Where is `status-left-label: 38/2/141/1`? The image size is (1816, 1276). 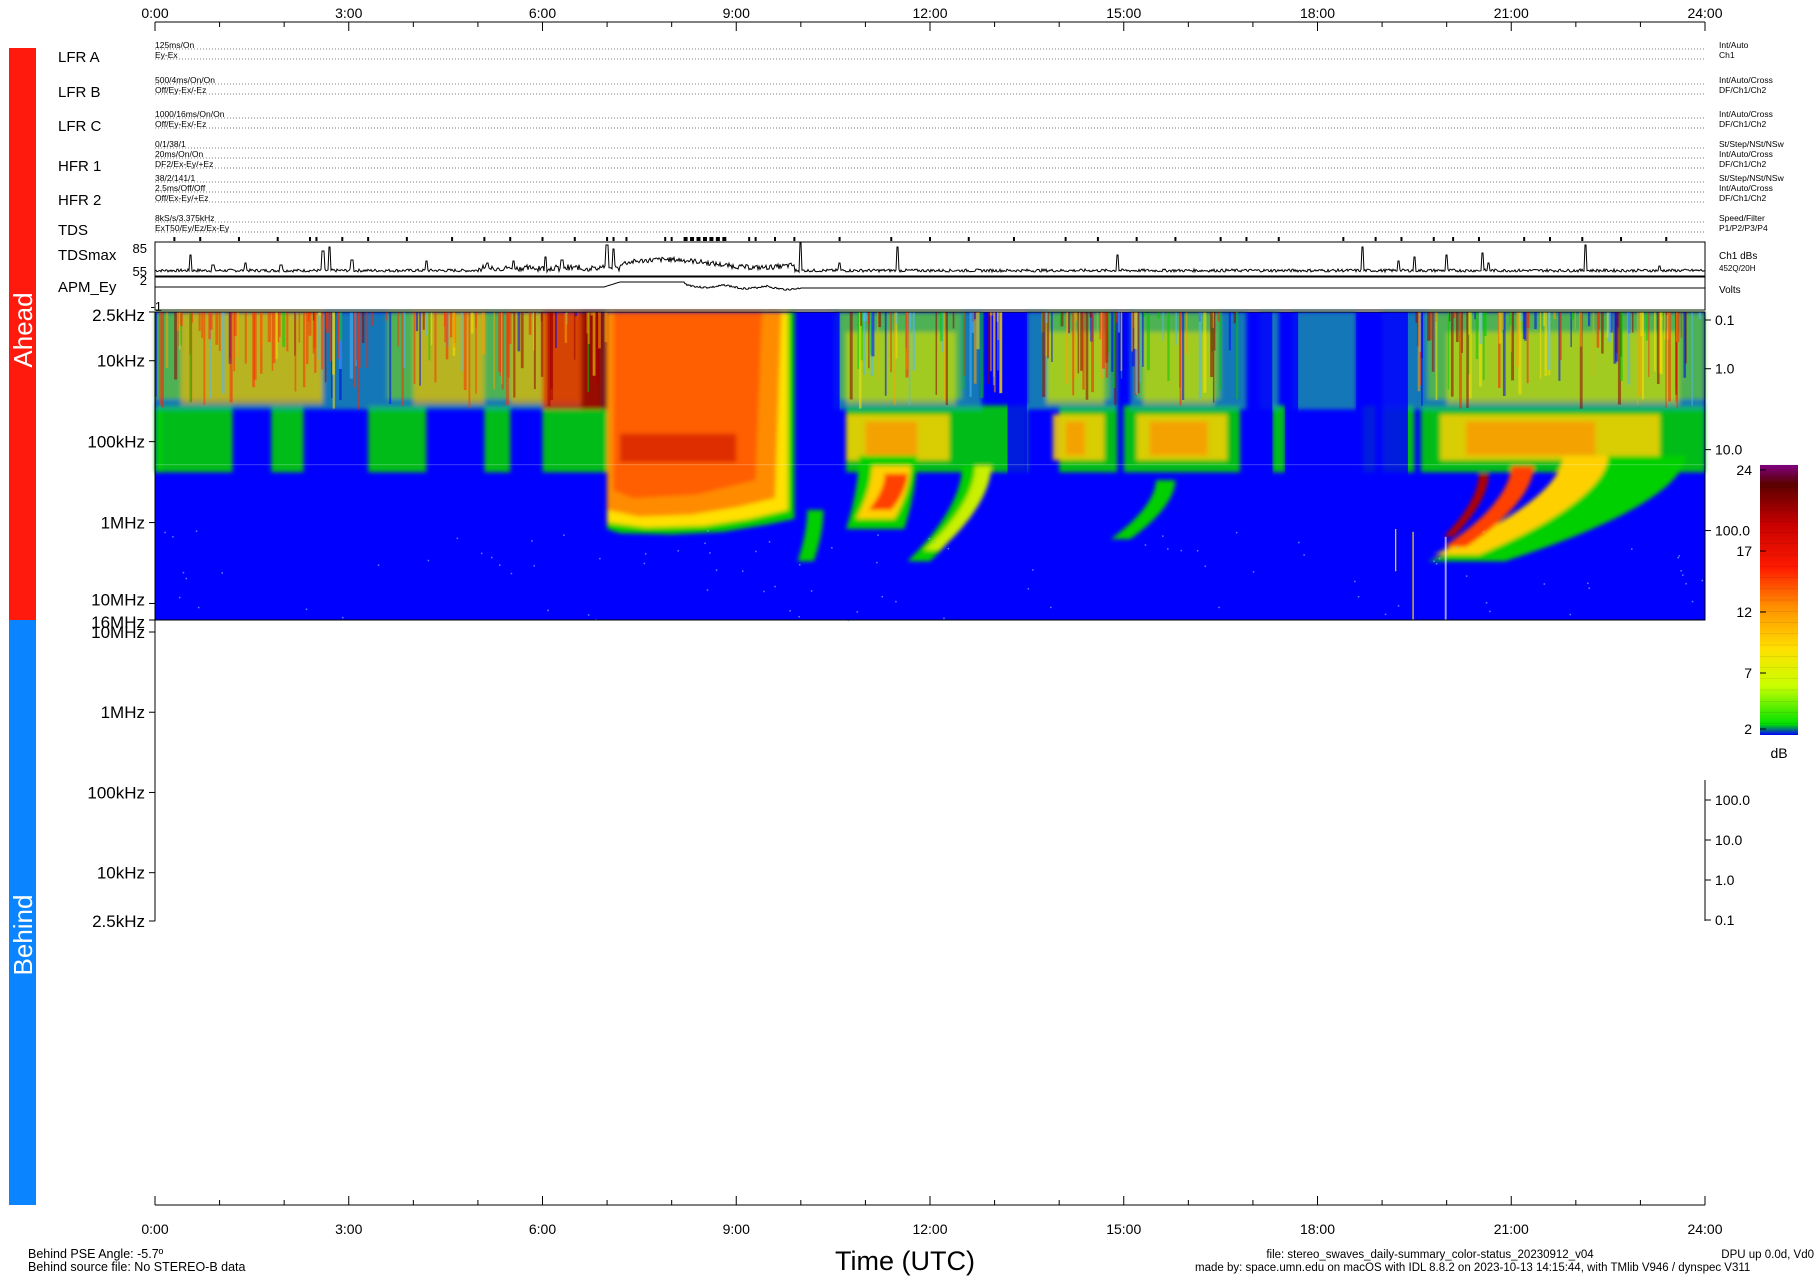
status-left-label: 38/2/141/1 is located at coordinates (175, 178).